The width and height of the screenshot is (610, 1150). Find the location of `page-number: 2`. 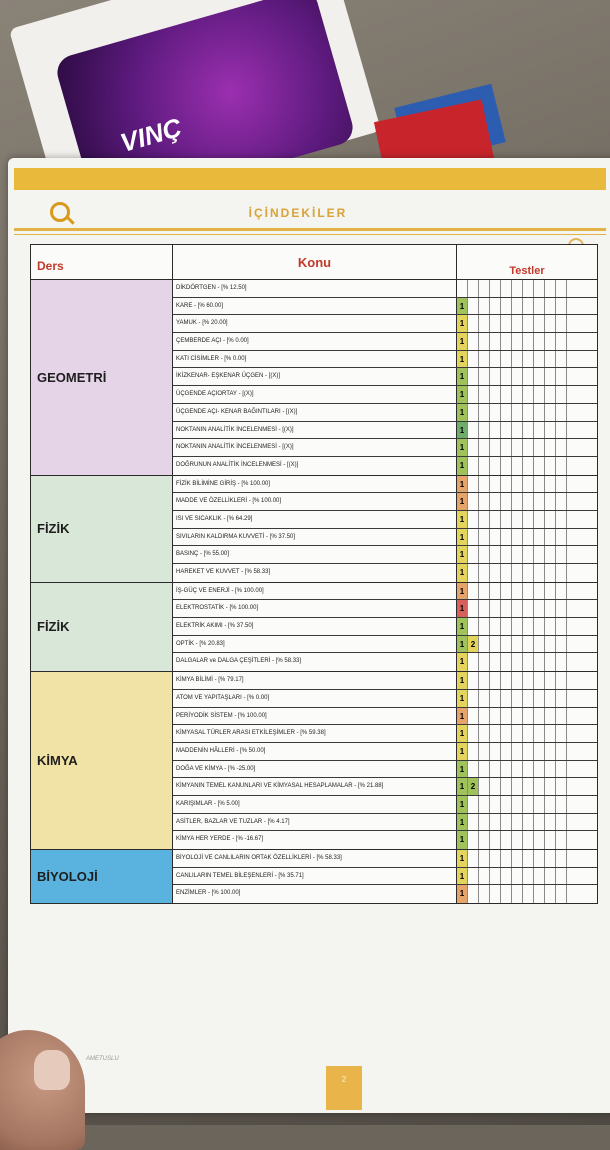

page-number: 2 is located at coordinates (344, 1088).